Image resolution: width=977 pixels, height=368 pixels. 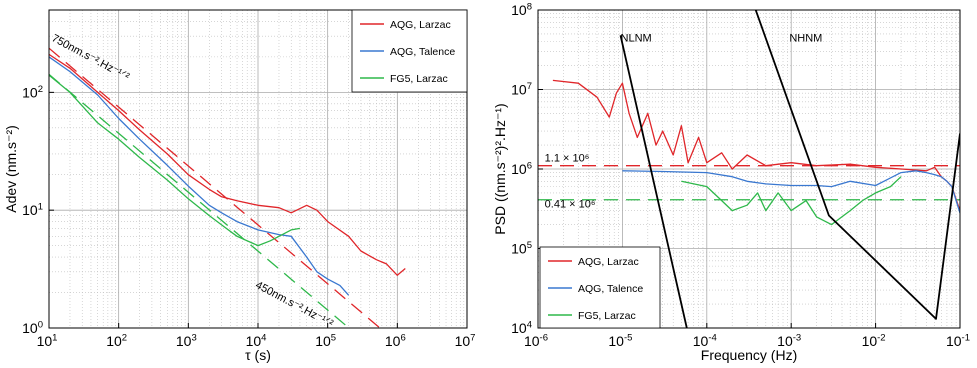 What do you see at coordinates (500, 168) in the screenshot?
I see `y-axis-label: PSD ((nm.s⁻²)².Hz⁻¹)` at bounding box center [500, 168].